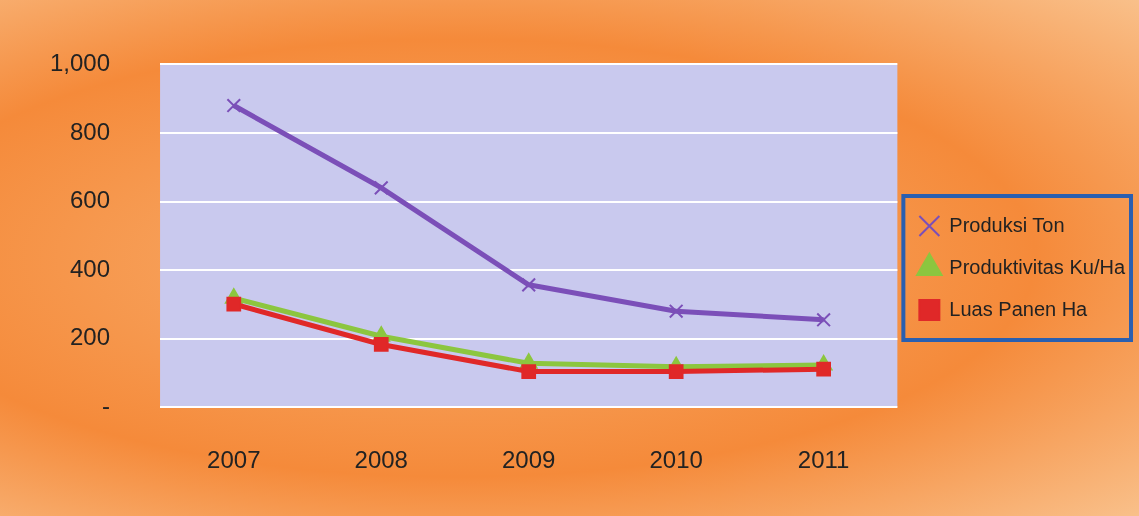 This screenshot has width=1139, height=516. I want to click on x-tick-label: 2010, so click(676, 460).